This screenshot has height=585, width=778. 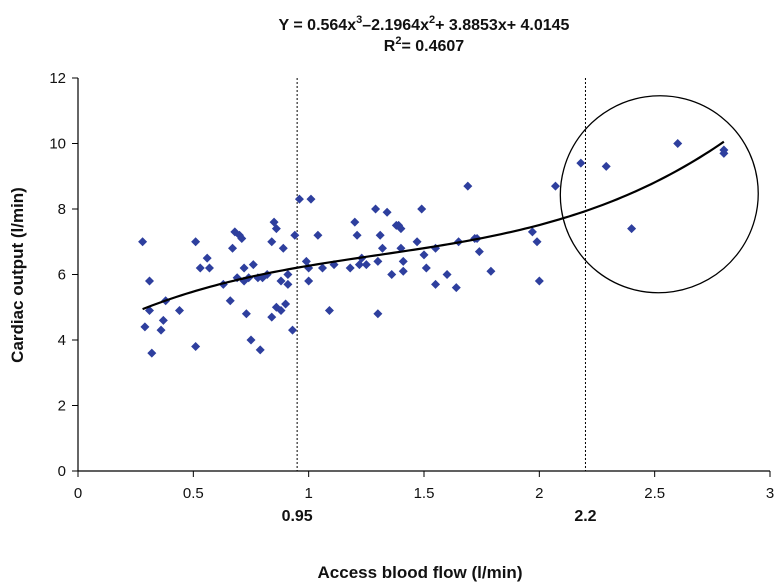 I want to click on ellipse-layer, so click(x=659, y=194).